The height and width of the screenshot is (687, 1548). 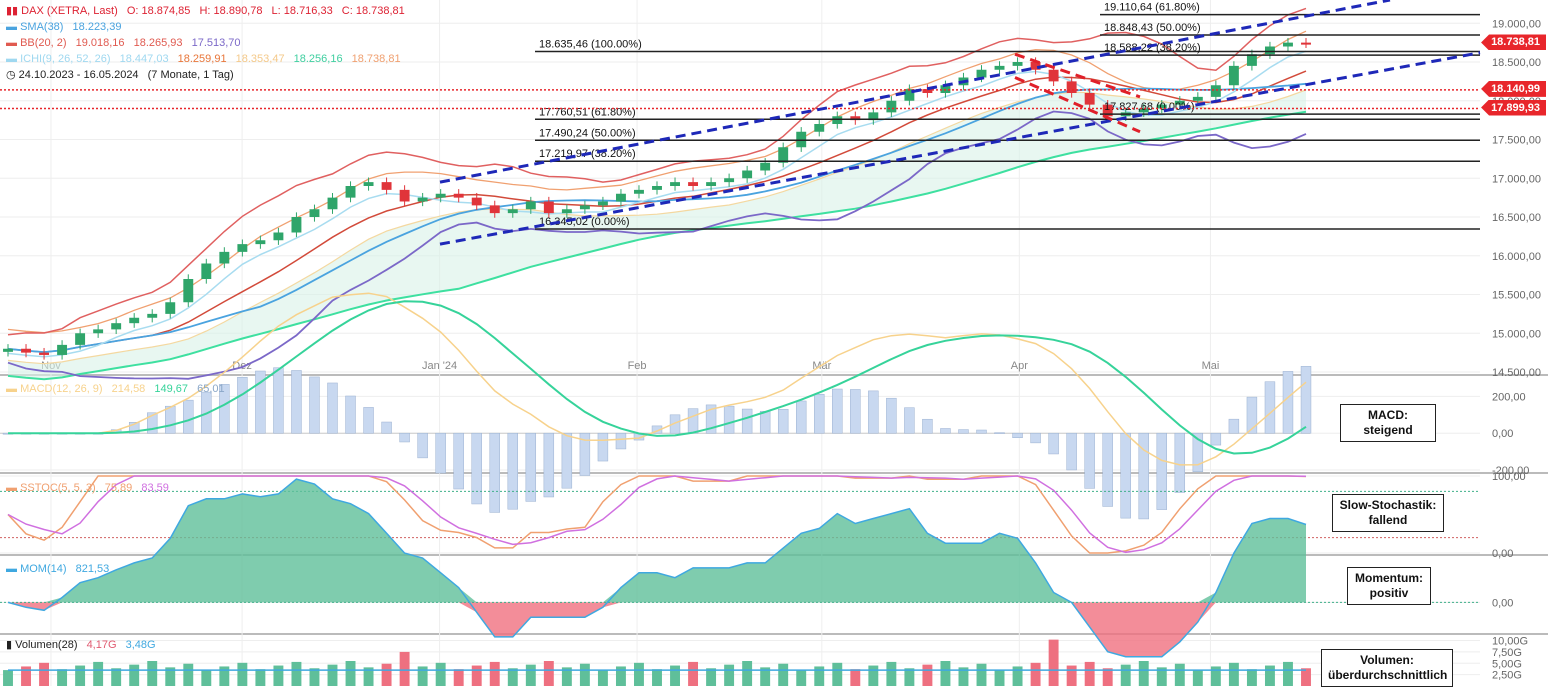 What do you see at coordinates (242, 366) in the screenshot?
I see `x-tick-label: Dez` at bounding box center [242, 366].